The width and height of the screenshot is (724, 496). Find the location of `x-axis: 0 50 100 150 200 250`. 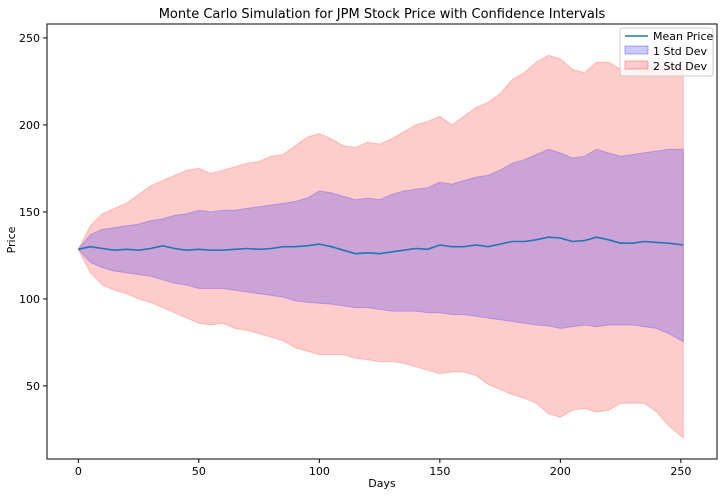

x-axis: 0 50 100 150 200 250 is located at coordinates (383, 468).